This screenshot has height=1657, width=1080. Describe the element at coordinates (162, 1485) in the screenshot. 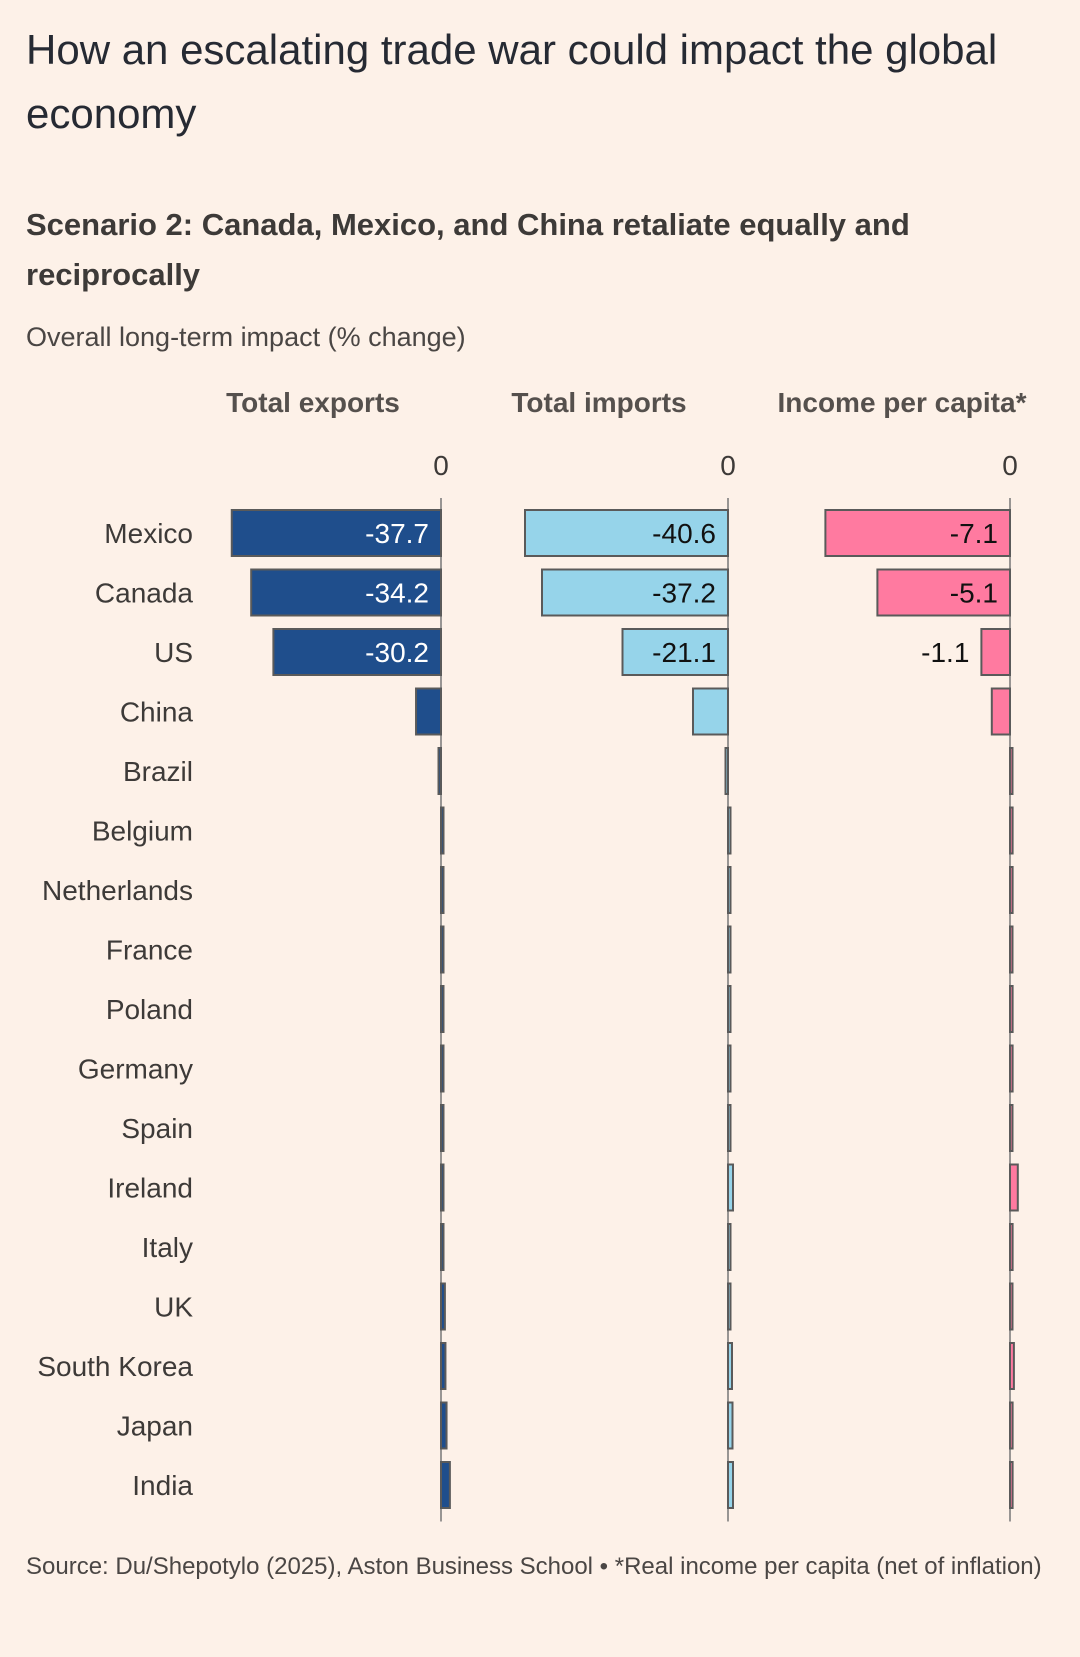

I see `category-label: India` at that location.